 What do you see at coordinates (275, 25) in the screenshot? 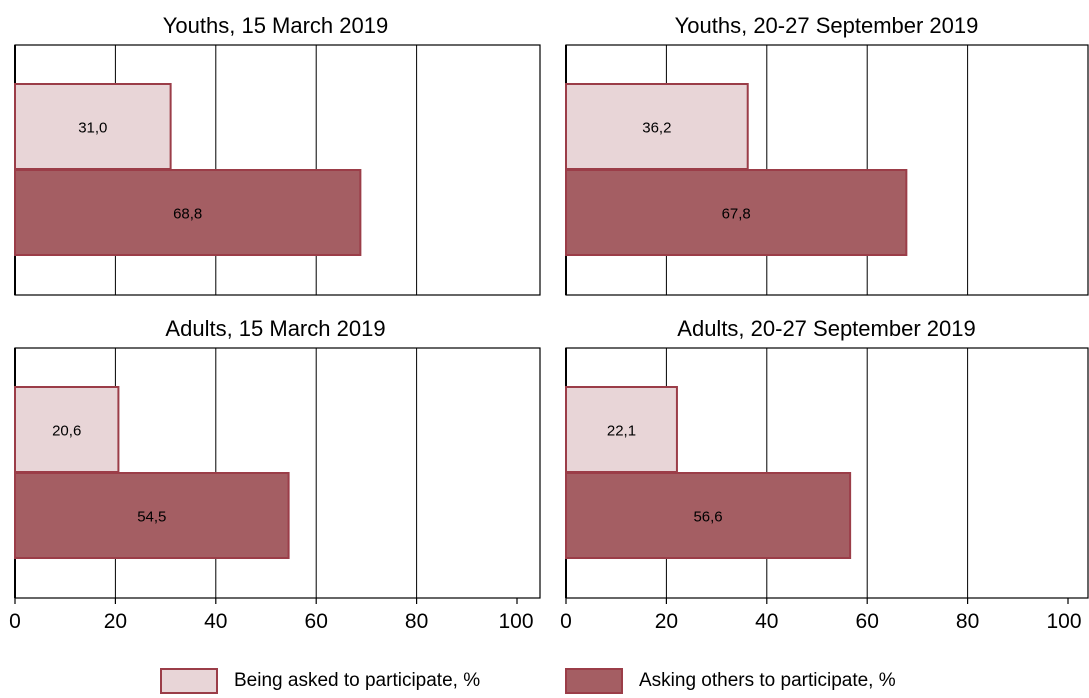
I see `panel-title: Youths, 15 March 2019` at bounding box center [275, 25].